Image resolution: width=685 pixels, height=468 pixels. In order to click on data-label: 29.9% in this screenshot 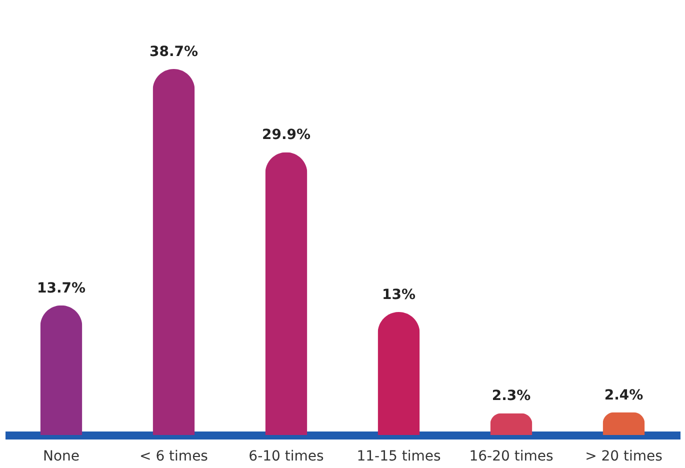, I will do `click(286, 135)`.